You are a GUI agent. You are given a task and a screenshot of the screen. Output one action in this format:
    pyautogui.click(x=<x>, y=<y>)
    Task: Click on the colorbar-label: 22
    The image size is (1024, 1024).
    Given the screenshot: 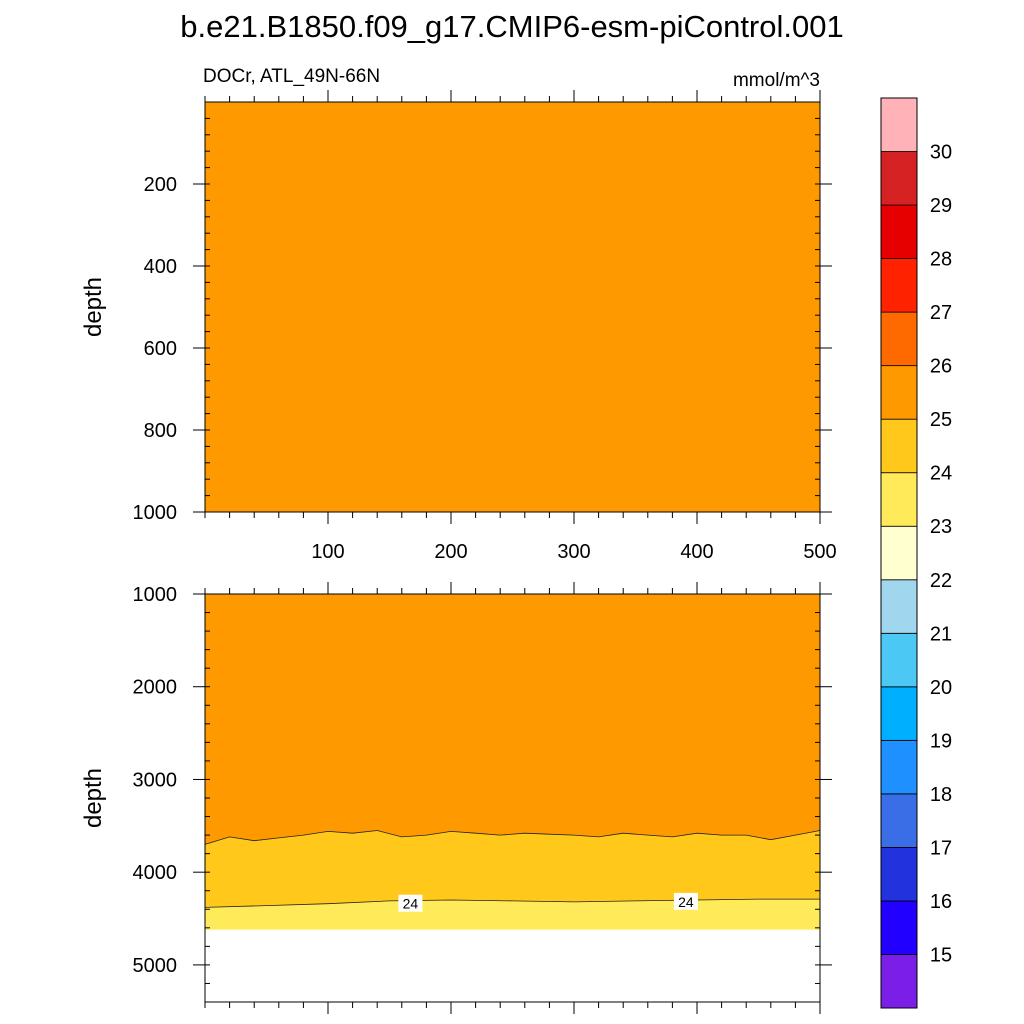 What is the action you would take?
    pyautogui.click(x=941, y=581)
    